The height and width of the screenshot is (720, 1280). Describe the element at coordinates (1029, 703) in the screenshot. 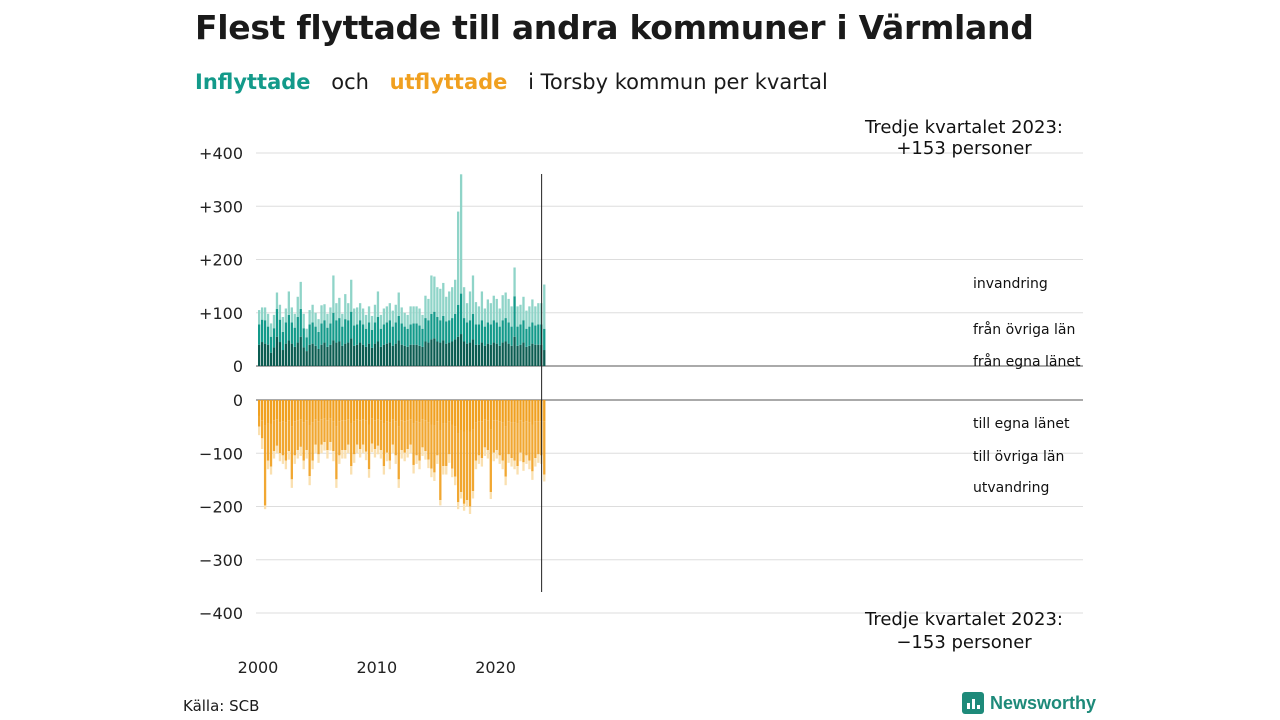

I see `brand: Newsworthy` at that location.